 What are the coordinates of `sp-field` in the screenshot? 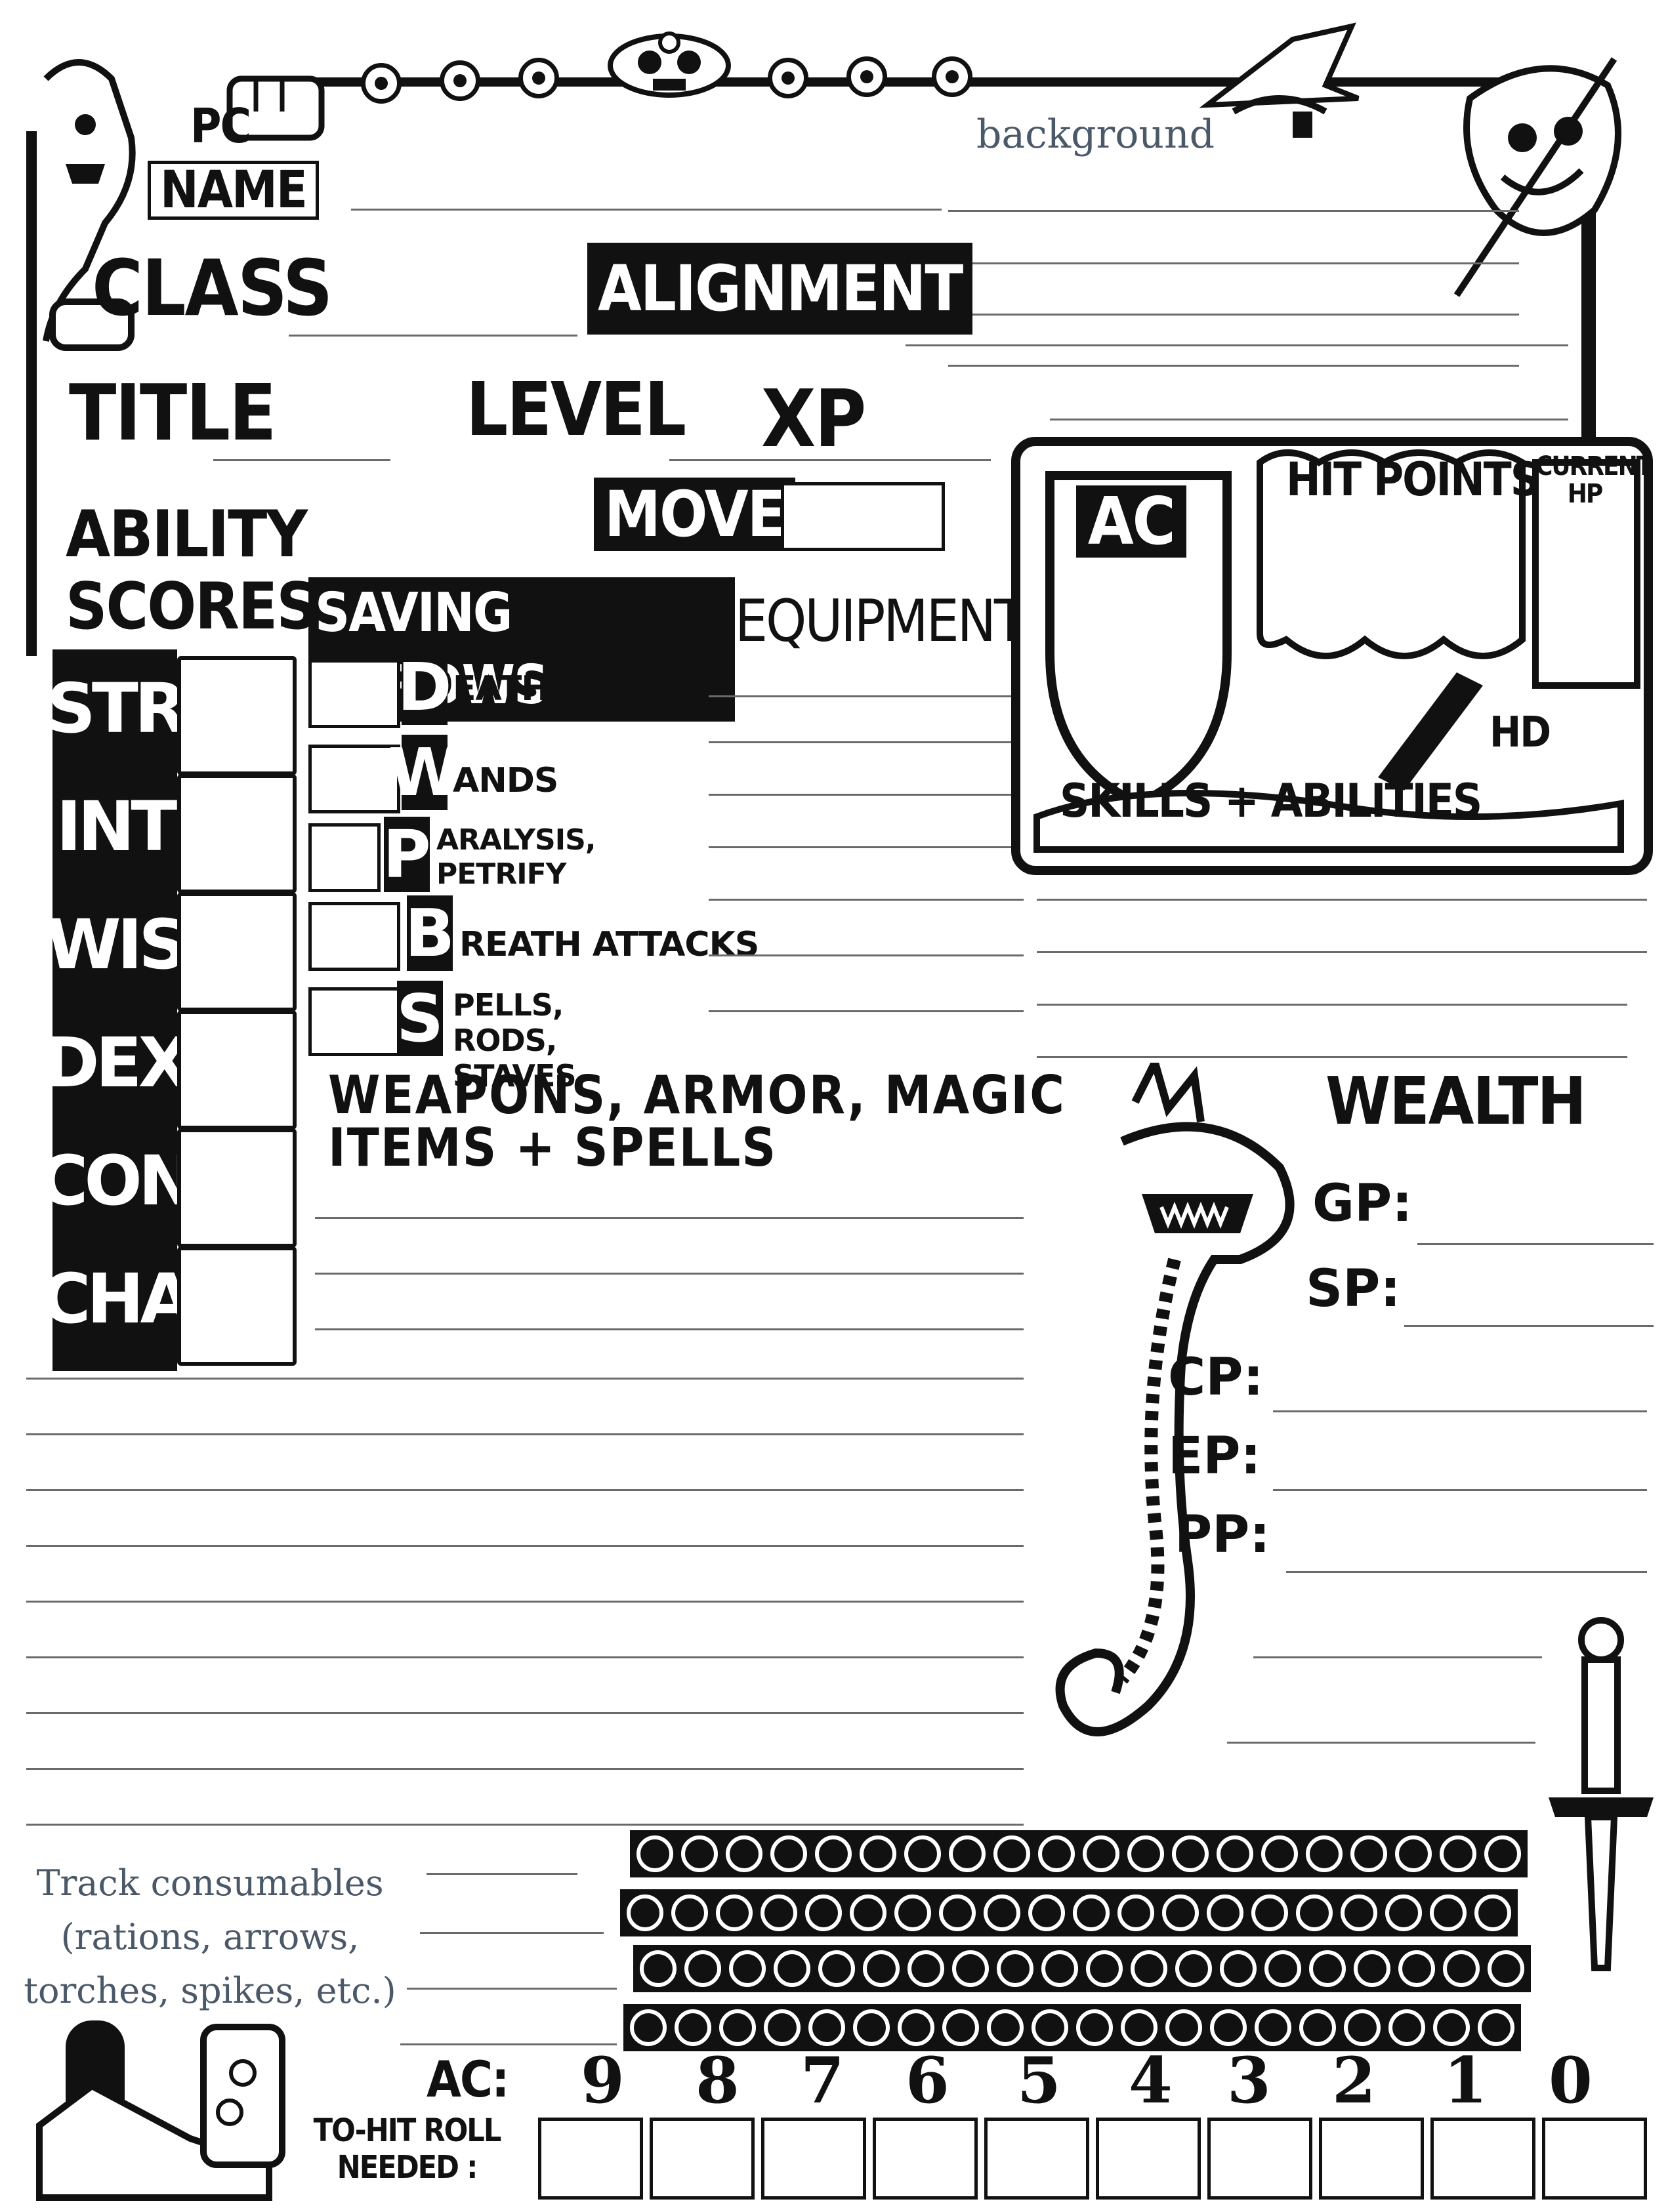 It's located at (1529, 1326).